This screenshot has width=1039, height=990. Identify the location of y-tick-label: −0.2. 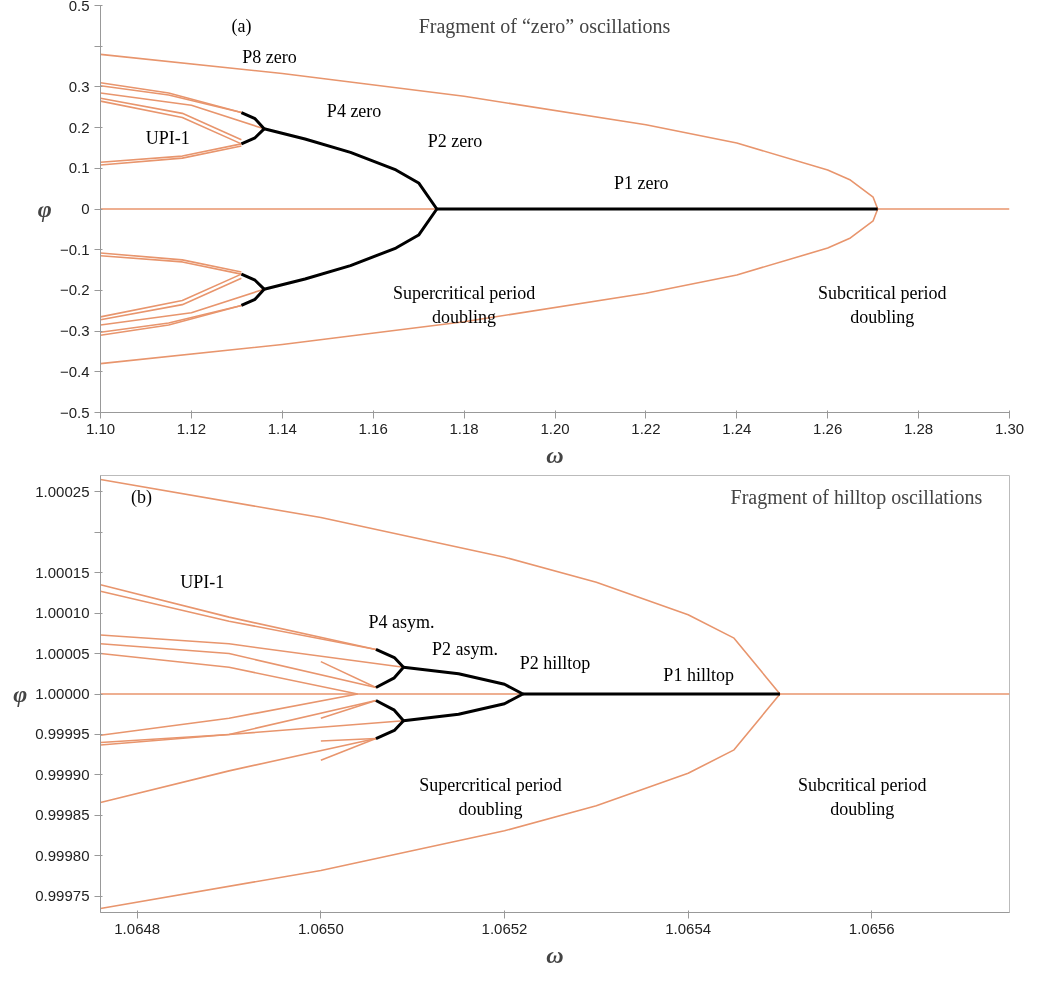
(74, 290).